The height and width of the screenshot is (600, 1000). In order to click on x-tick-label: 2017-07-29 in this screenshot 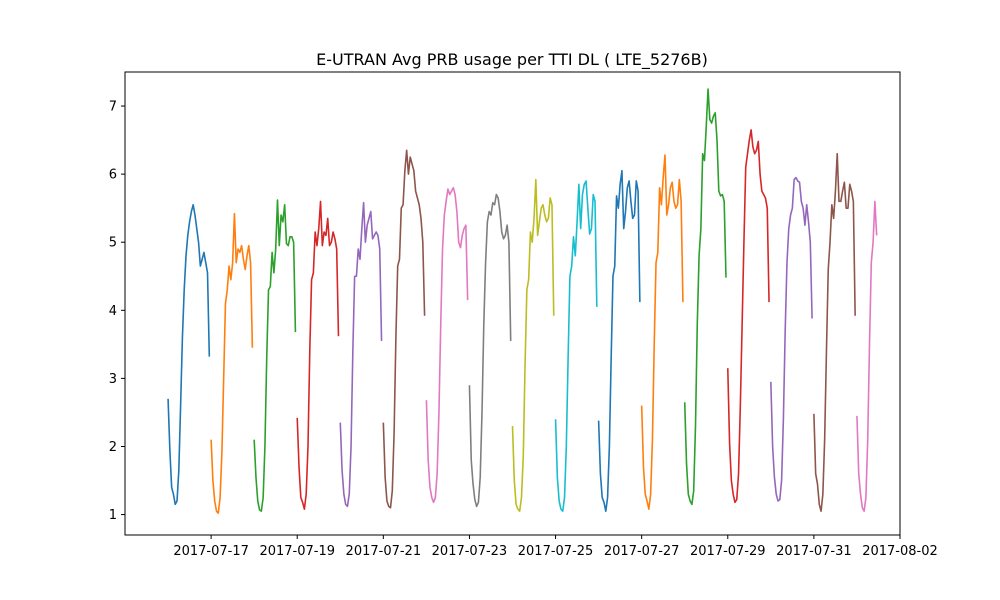, I will do `click(728, 551)`.